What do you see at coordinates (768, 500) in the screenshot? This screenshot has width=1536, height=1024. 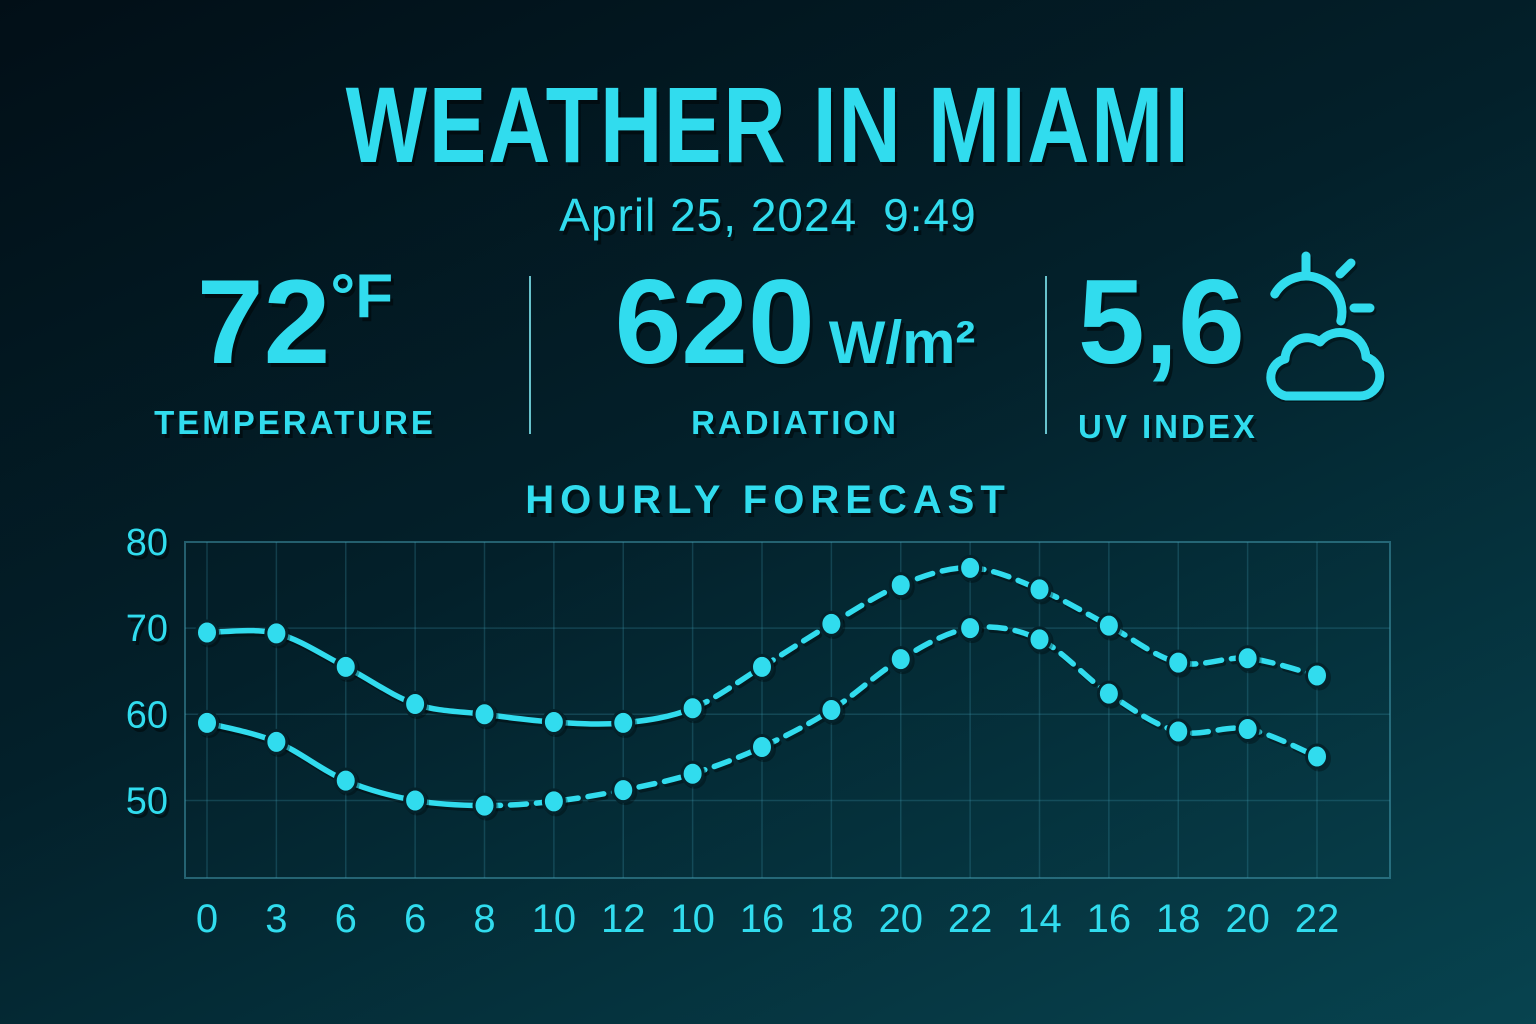 I see `chart-title: HOURLY FORECAST` at bounding box center [768, 500].